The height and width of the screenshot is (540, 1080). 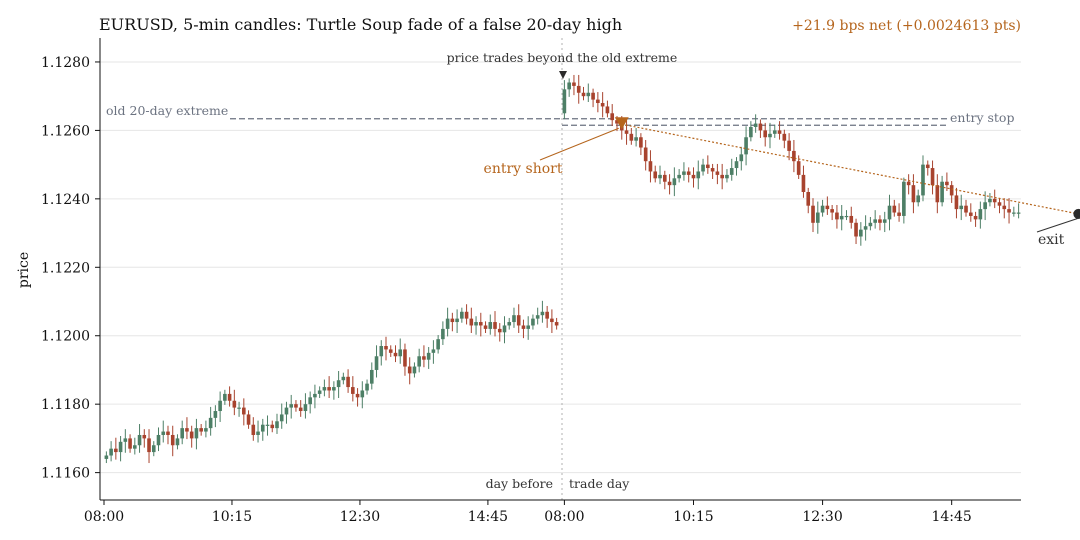 What do you see at coordinates (951, 517) in the screenshot?
I see `x-tick-label: 14:45` at bounding box center [951, 517].